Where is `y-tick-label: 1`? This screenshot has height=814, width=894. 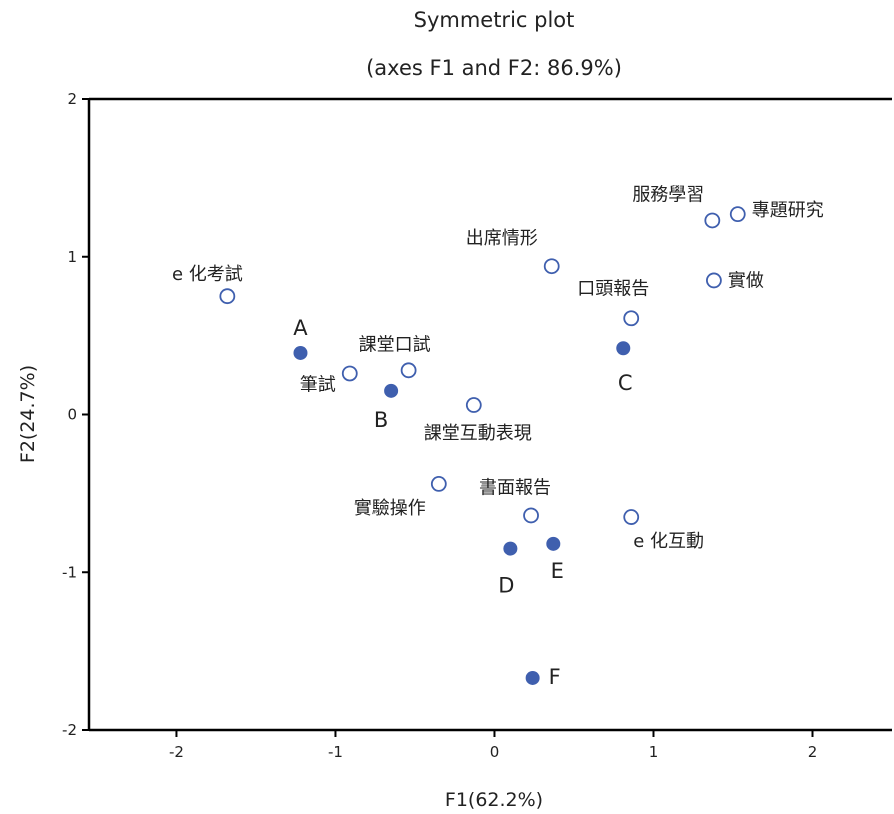 y-tick-label: 1 is located at coordinates (72, 257).